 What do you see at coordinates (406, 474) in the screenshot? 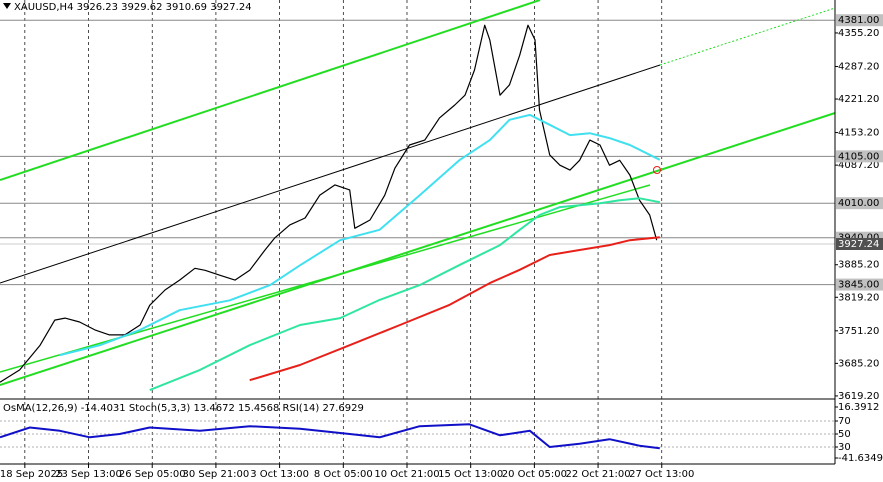
I see `x-tick-label: 10 Oct 21:00` at bounding box center [406, 474].